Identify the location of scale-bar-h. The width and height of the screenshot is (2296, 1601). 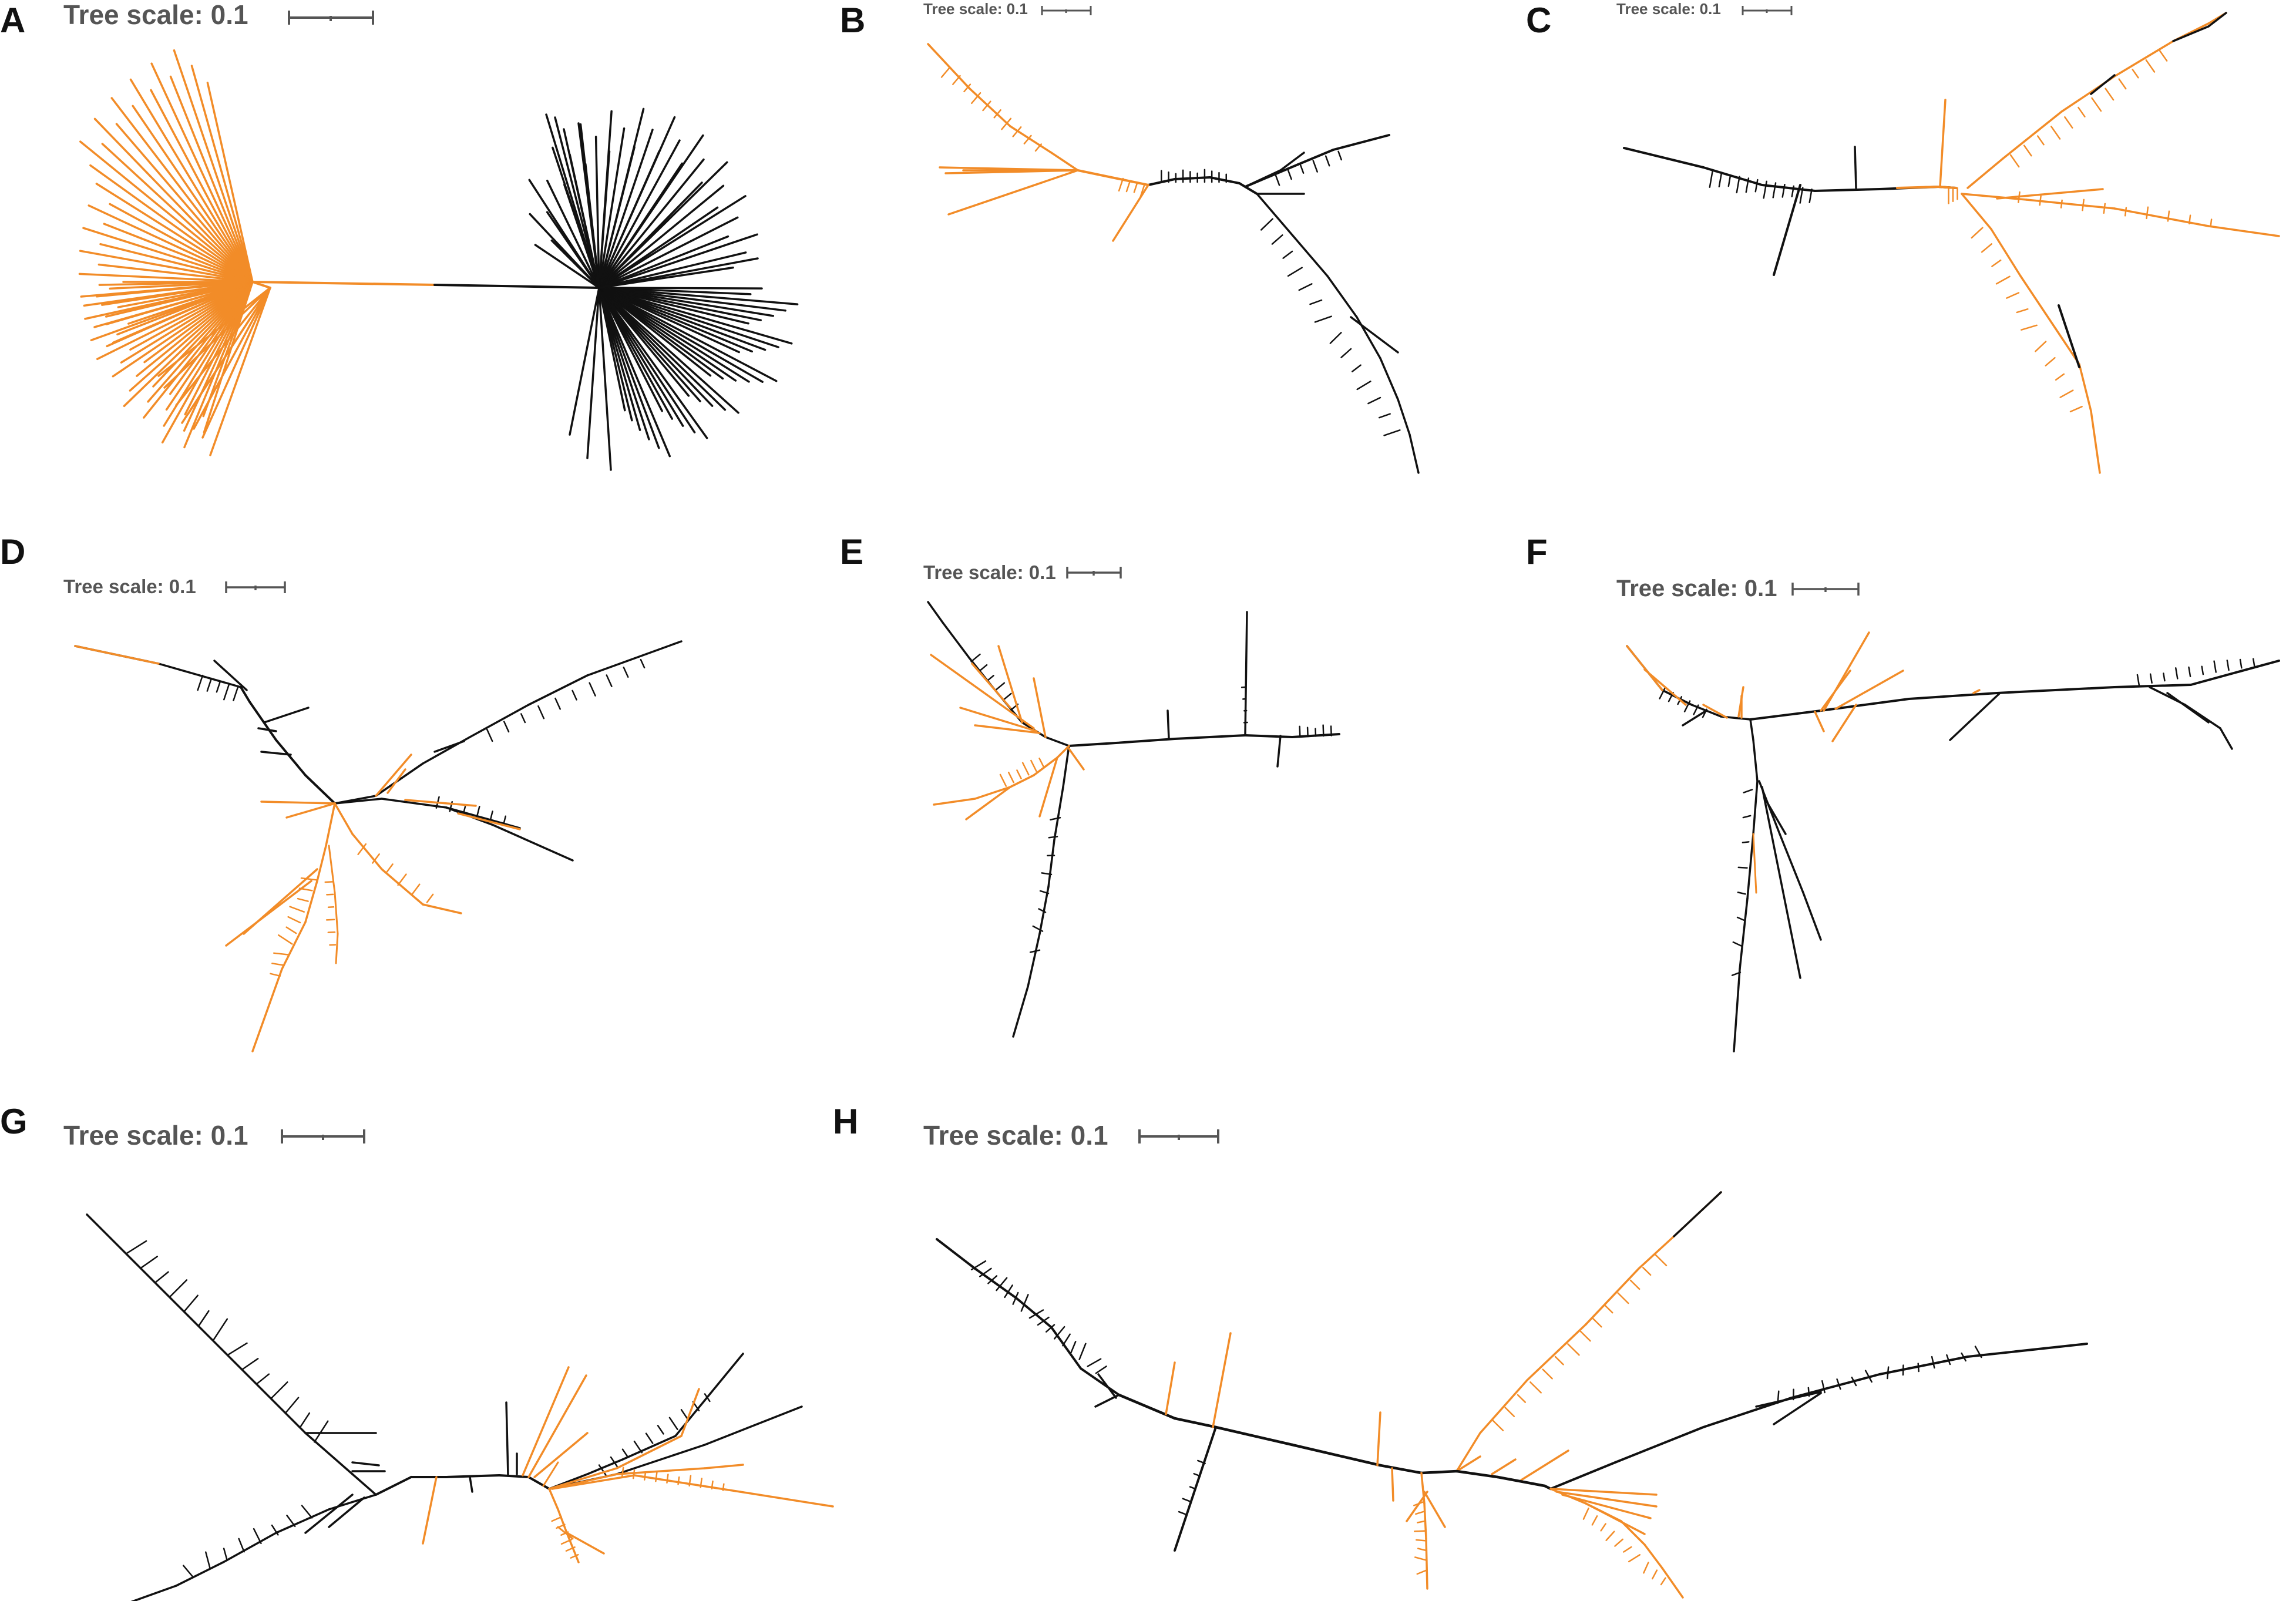
(1178, 1136).